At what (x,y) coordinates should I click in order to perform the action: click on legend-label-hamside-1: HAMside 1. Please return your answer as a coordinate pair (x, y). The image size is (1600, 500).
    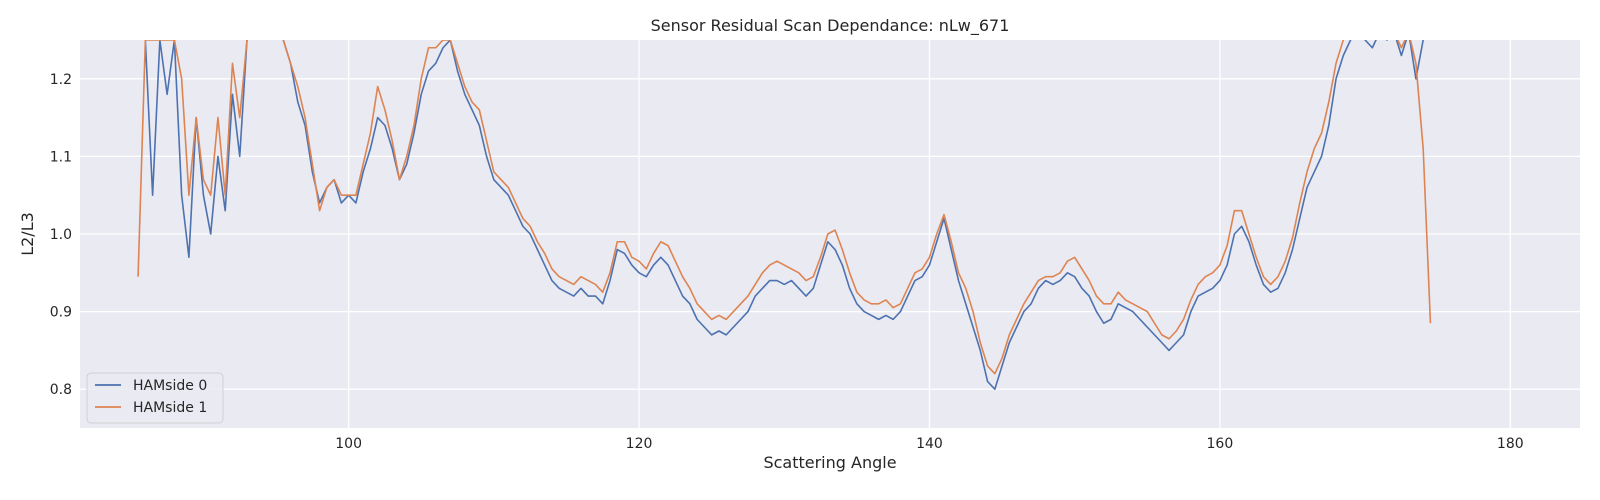
    Looking at the image, I should click on (170, 408).